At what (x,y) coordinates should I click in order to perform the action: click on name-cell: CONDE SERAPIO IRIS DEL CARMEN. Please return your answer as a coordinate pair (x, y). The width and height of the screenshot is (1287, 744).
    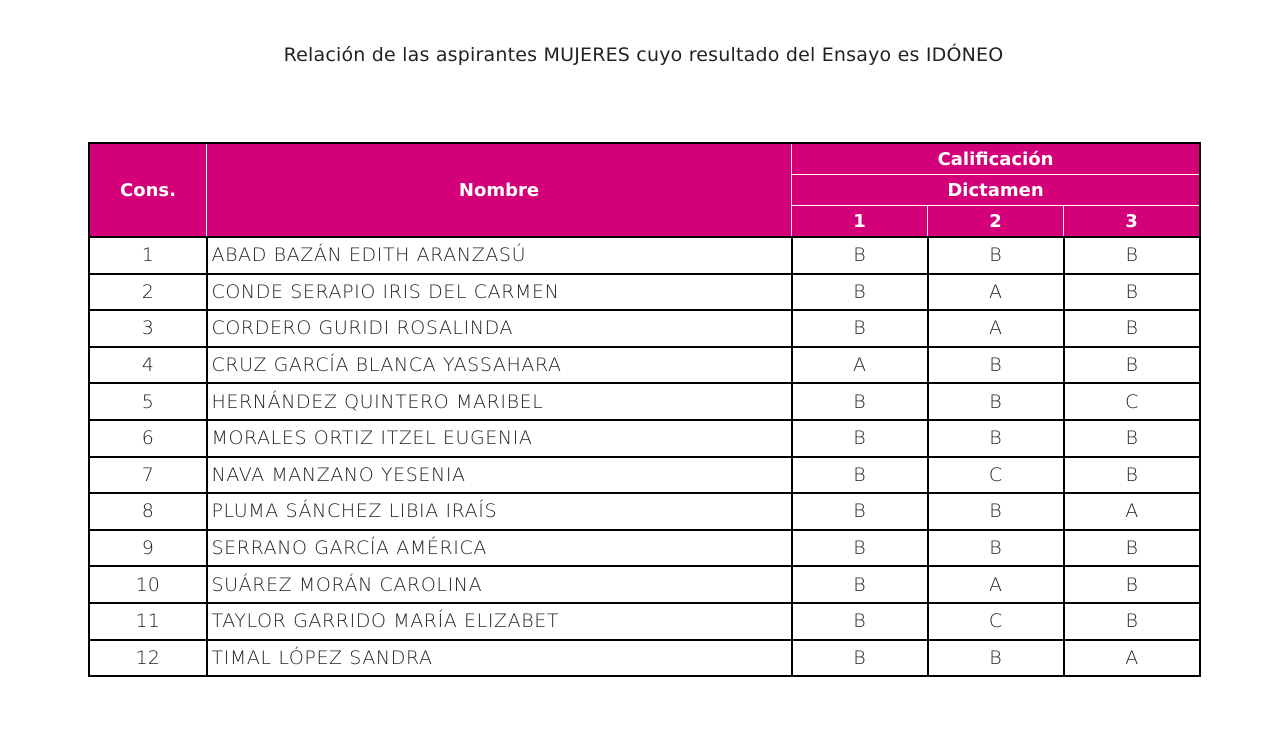
    Looking at the image, I should click on (499, 292).